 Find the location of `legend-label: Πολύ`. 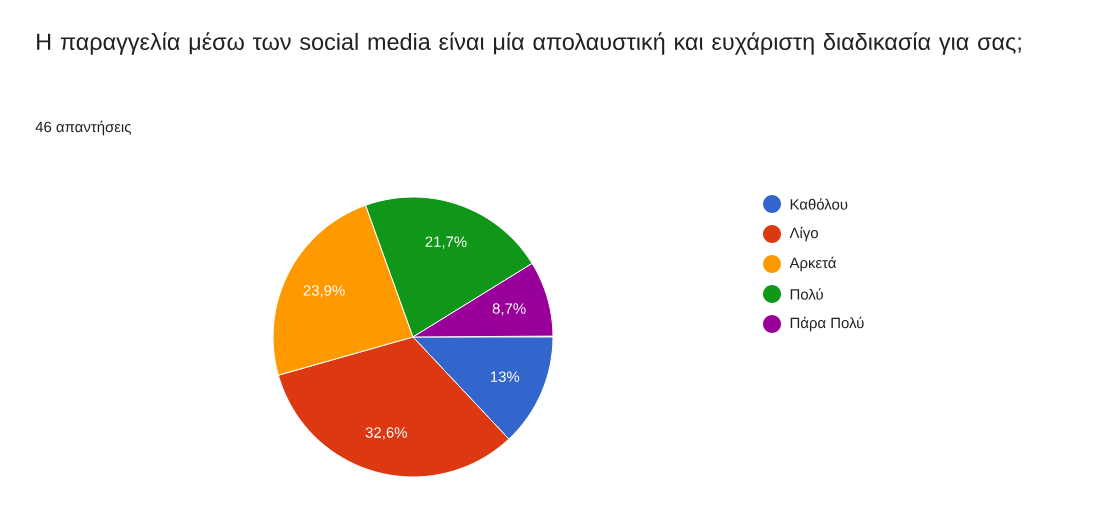

legend-label: Πολύ is located at coordinates (806, 294).